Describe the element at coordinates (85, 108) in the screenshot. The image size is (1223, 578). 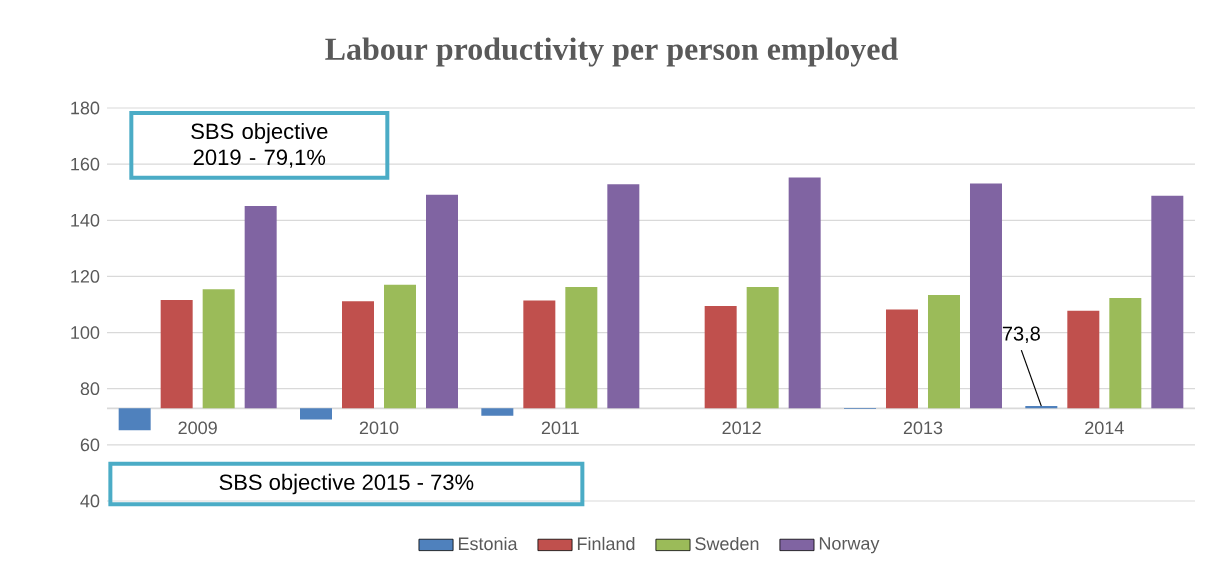
I see `y-tick-label: 180` at that location.